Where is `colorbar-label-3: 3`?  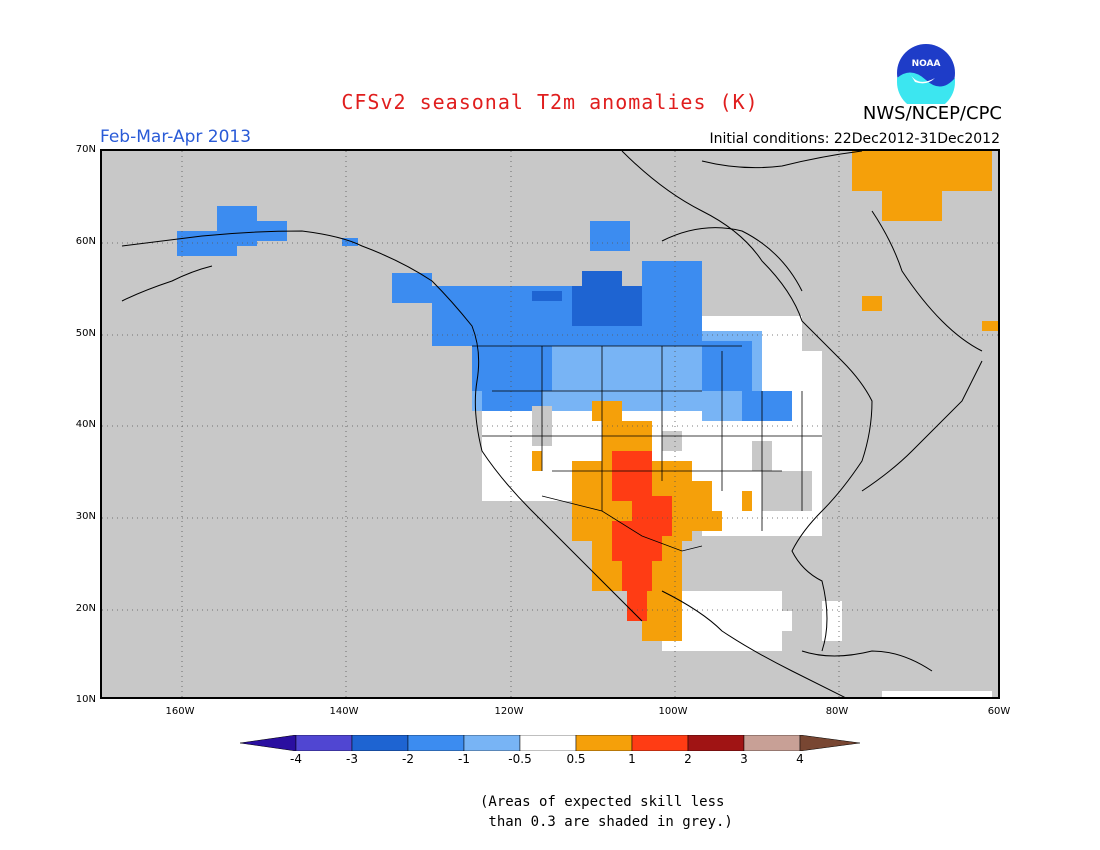
colorbar-label-3: 3 is located at coordinates (744, 759).